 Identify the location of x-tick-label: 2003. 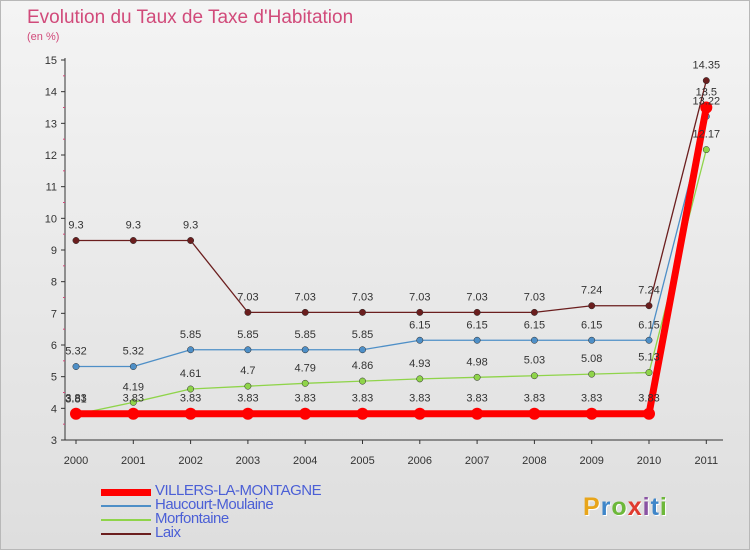
(248, 461).